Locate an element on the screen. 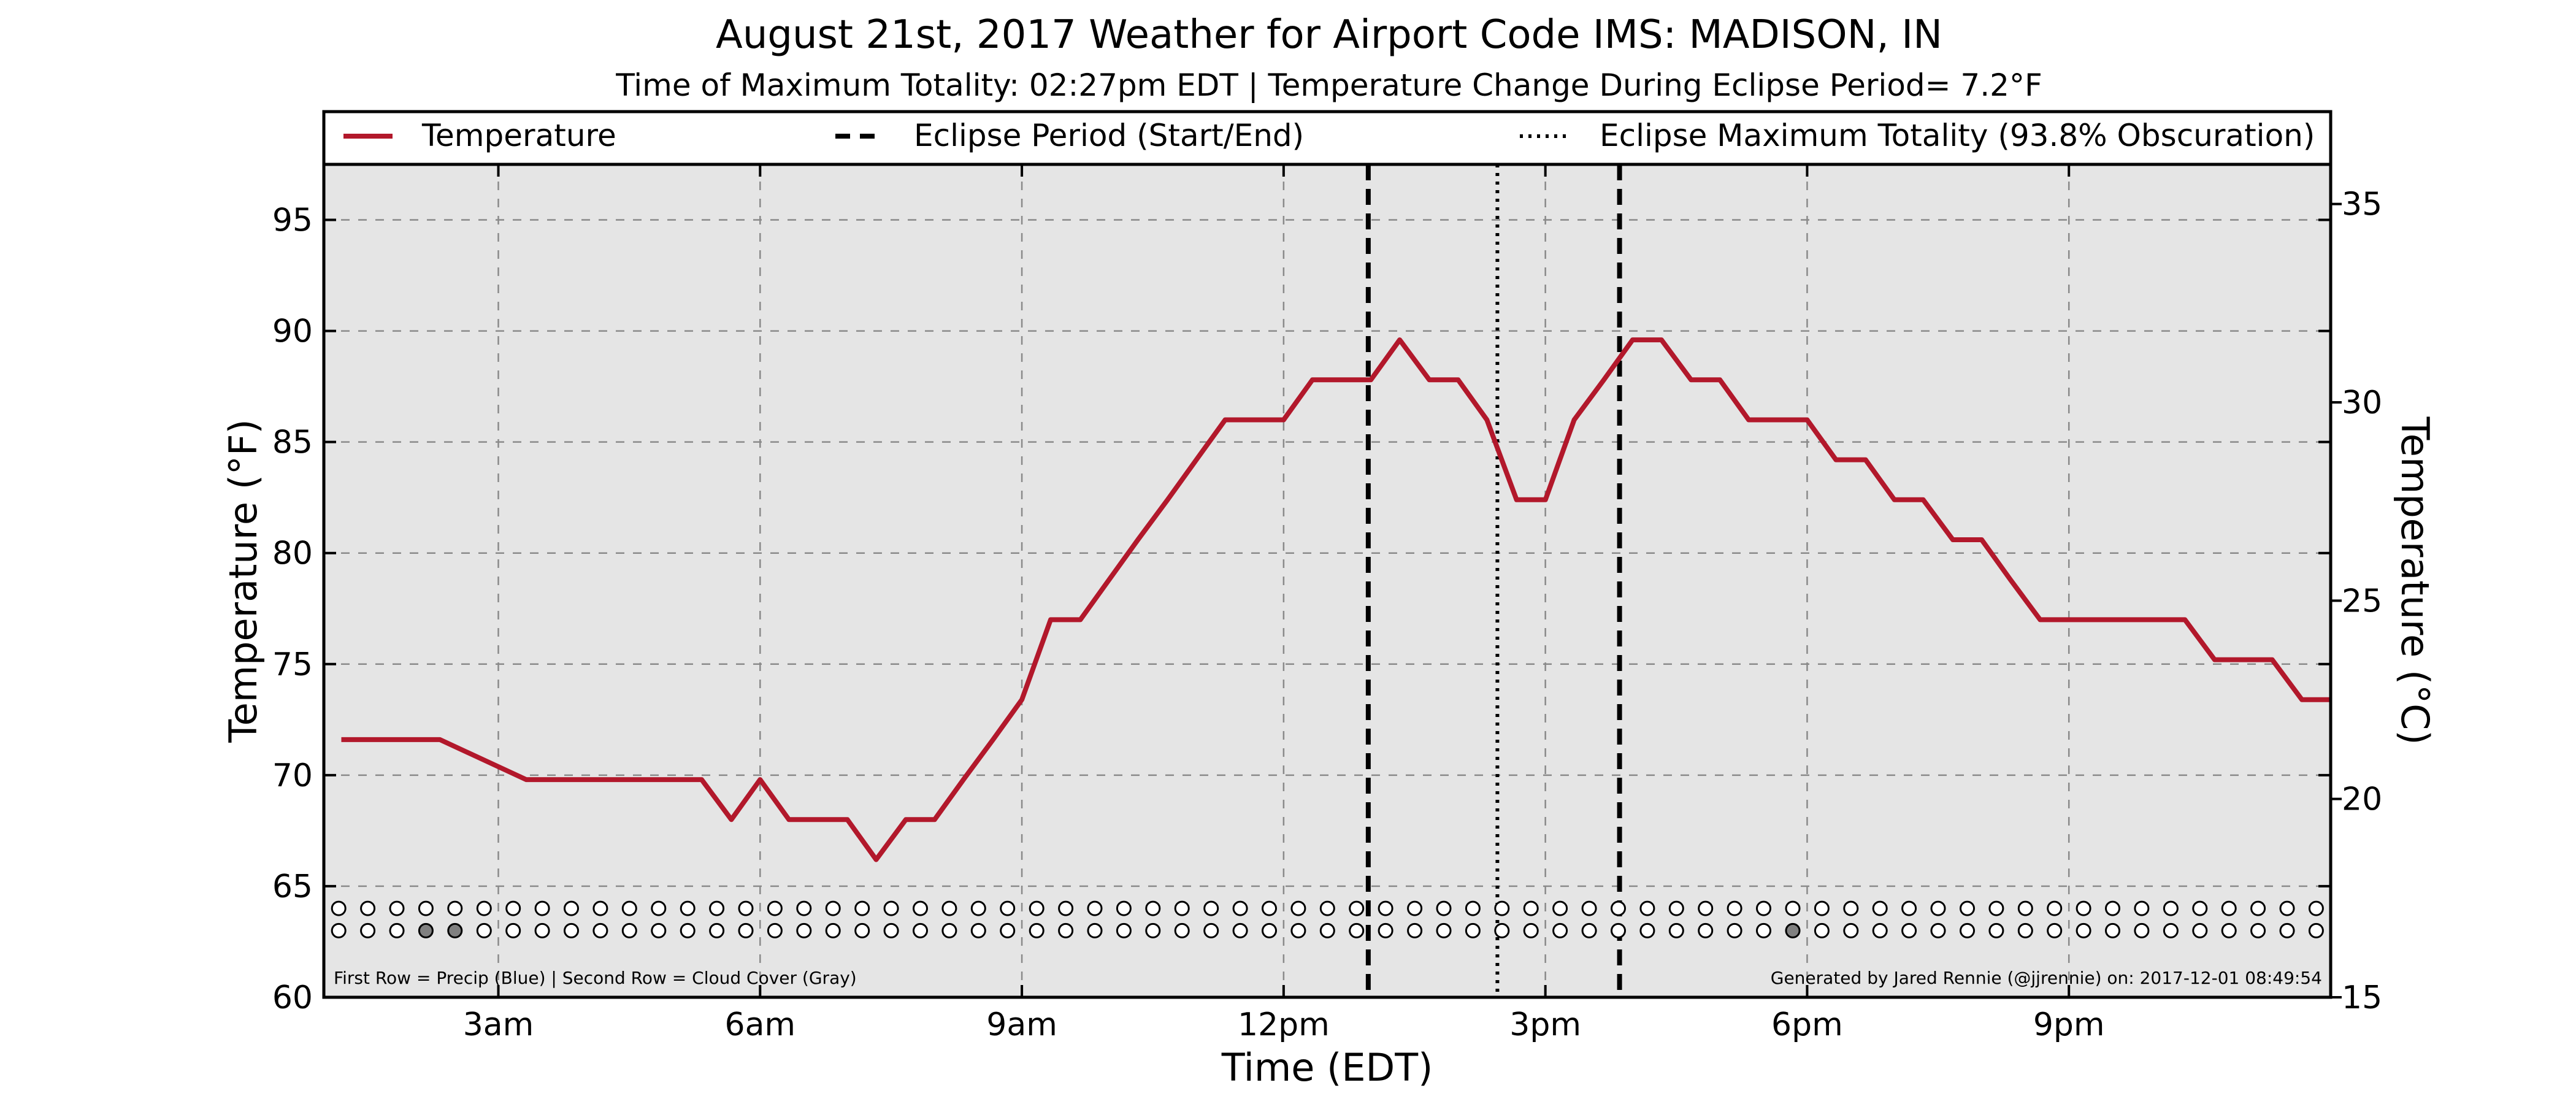  x-tick-label: 12pm is located at coordinates (1284, 1024).